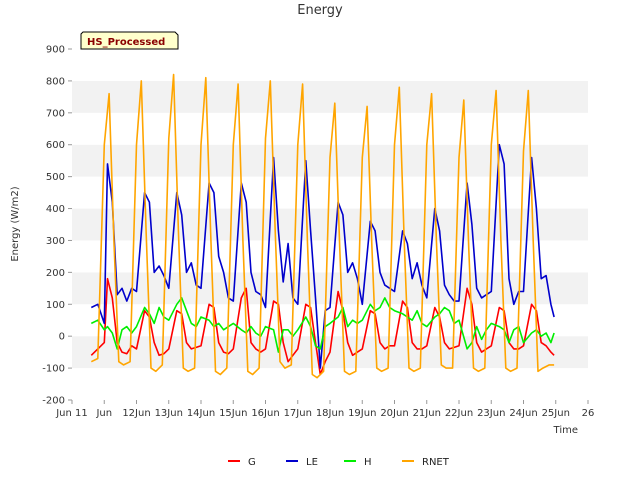 This screenshot has height=480, width=640. Describe the element at coordinates (55, 145) in the screenshot. I see `y-tick-label: 600` at that location.